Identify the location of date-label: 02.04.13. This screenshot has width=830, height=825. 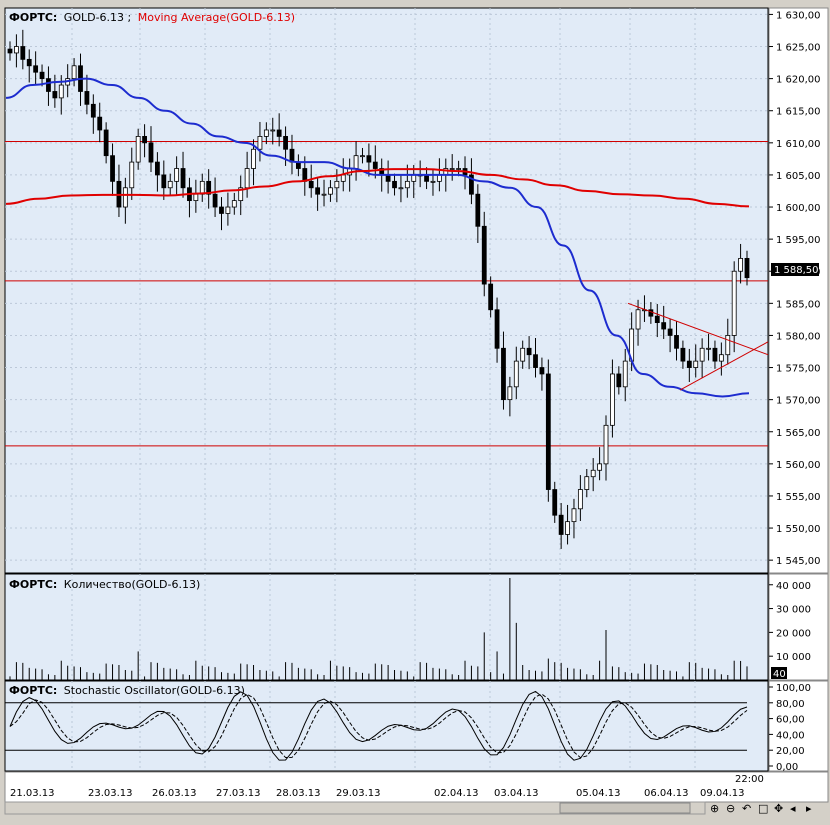
(456, 793).